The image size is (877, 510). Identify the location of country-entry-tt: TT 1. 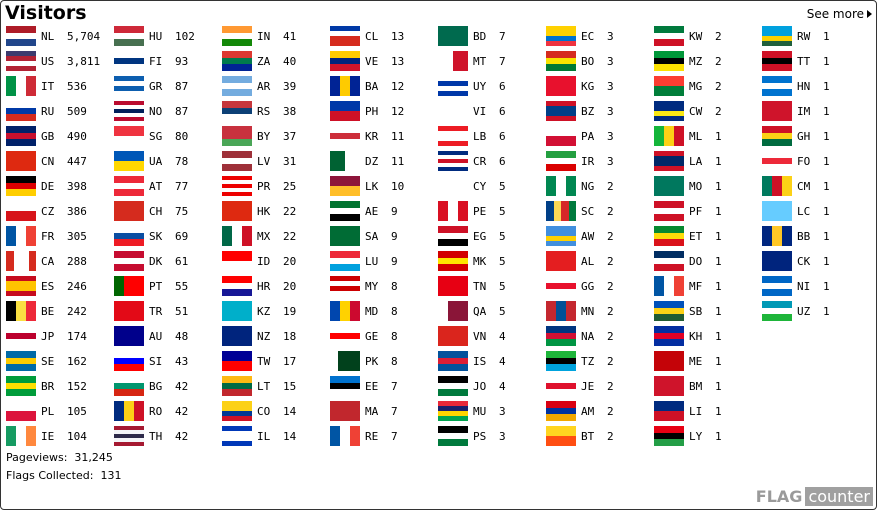
(796, 61).